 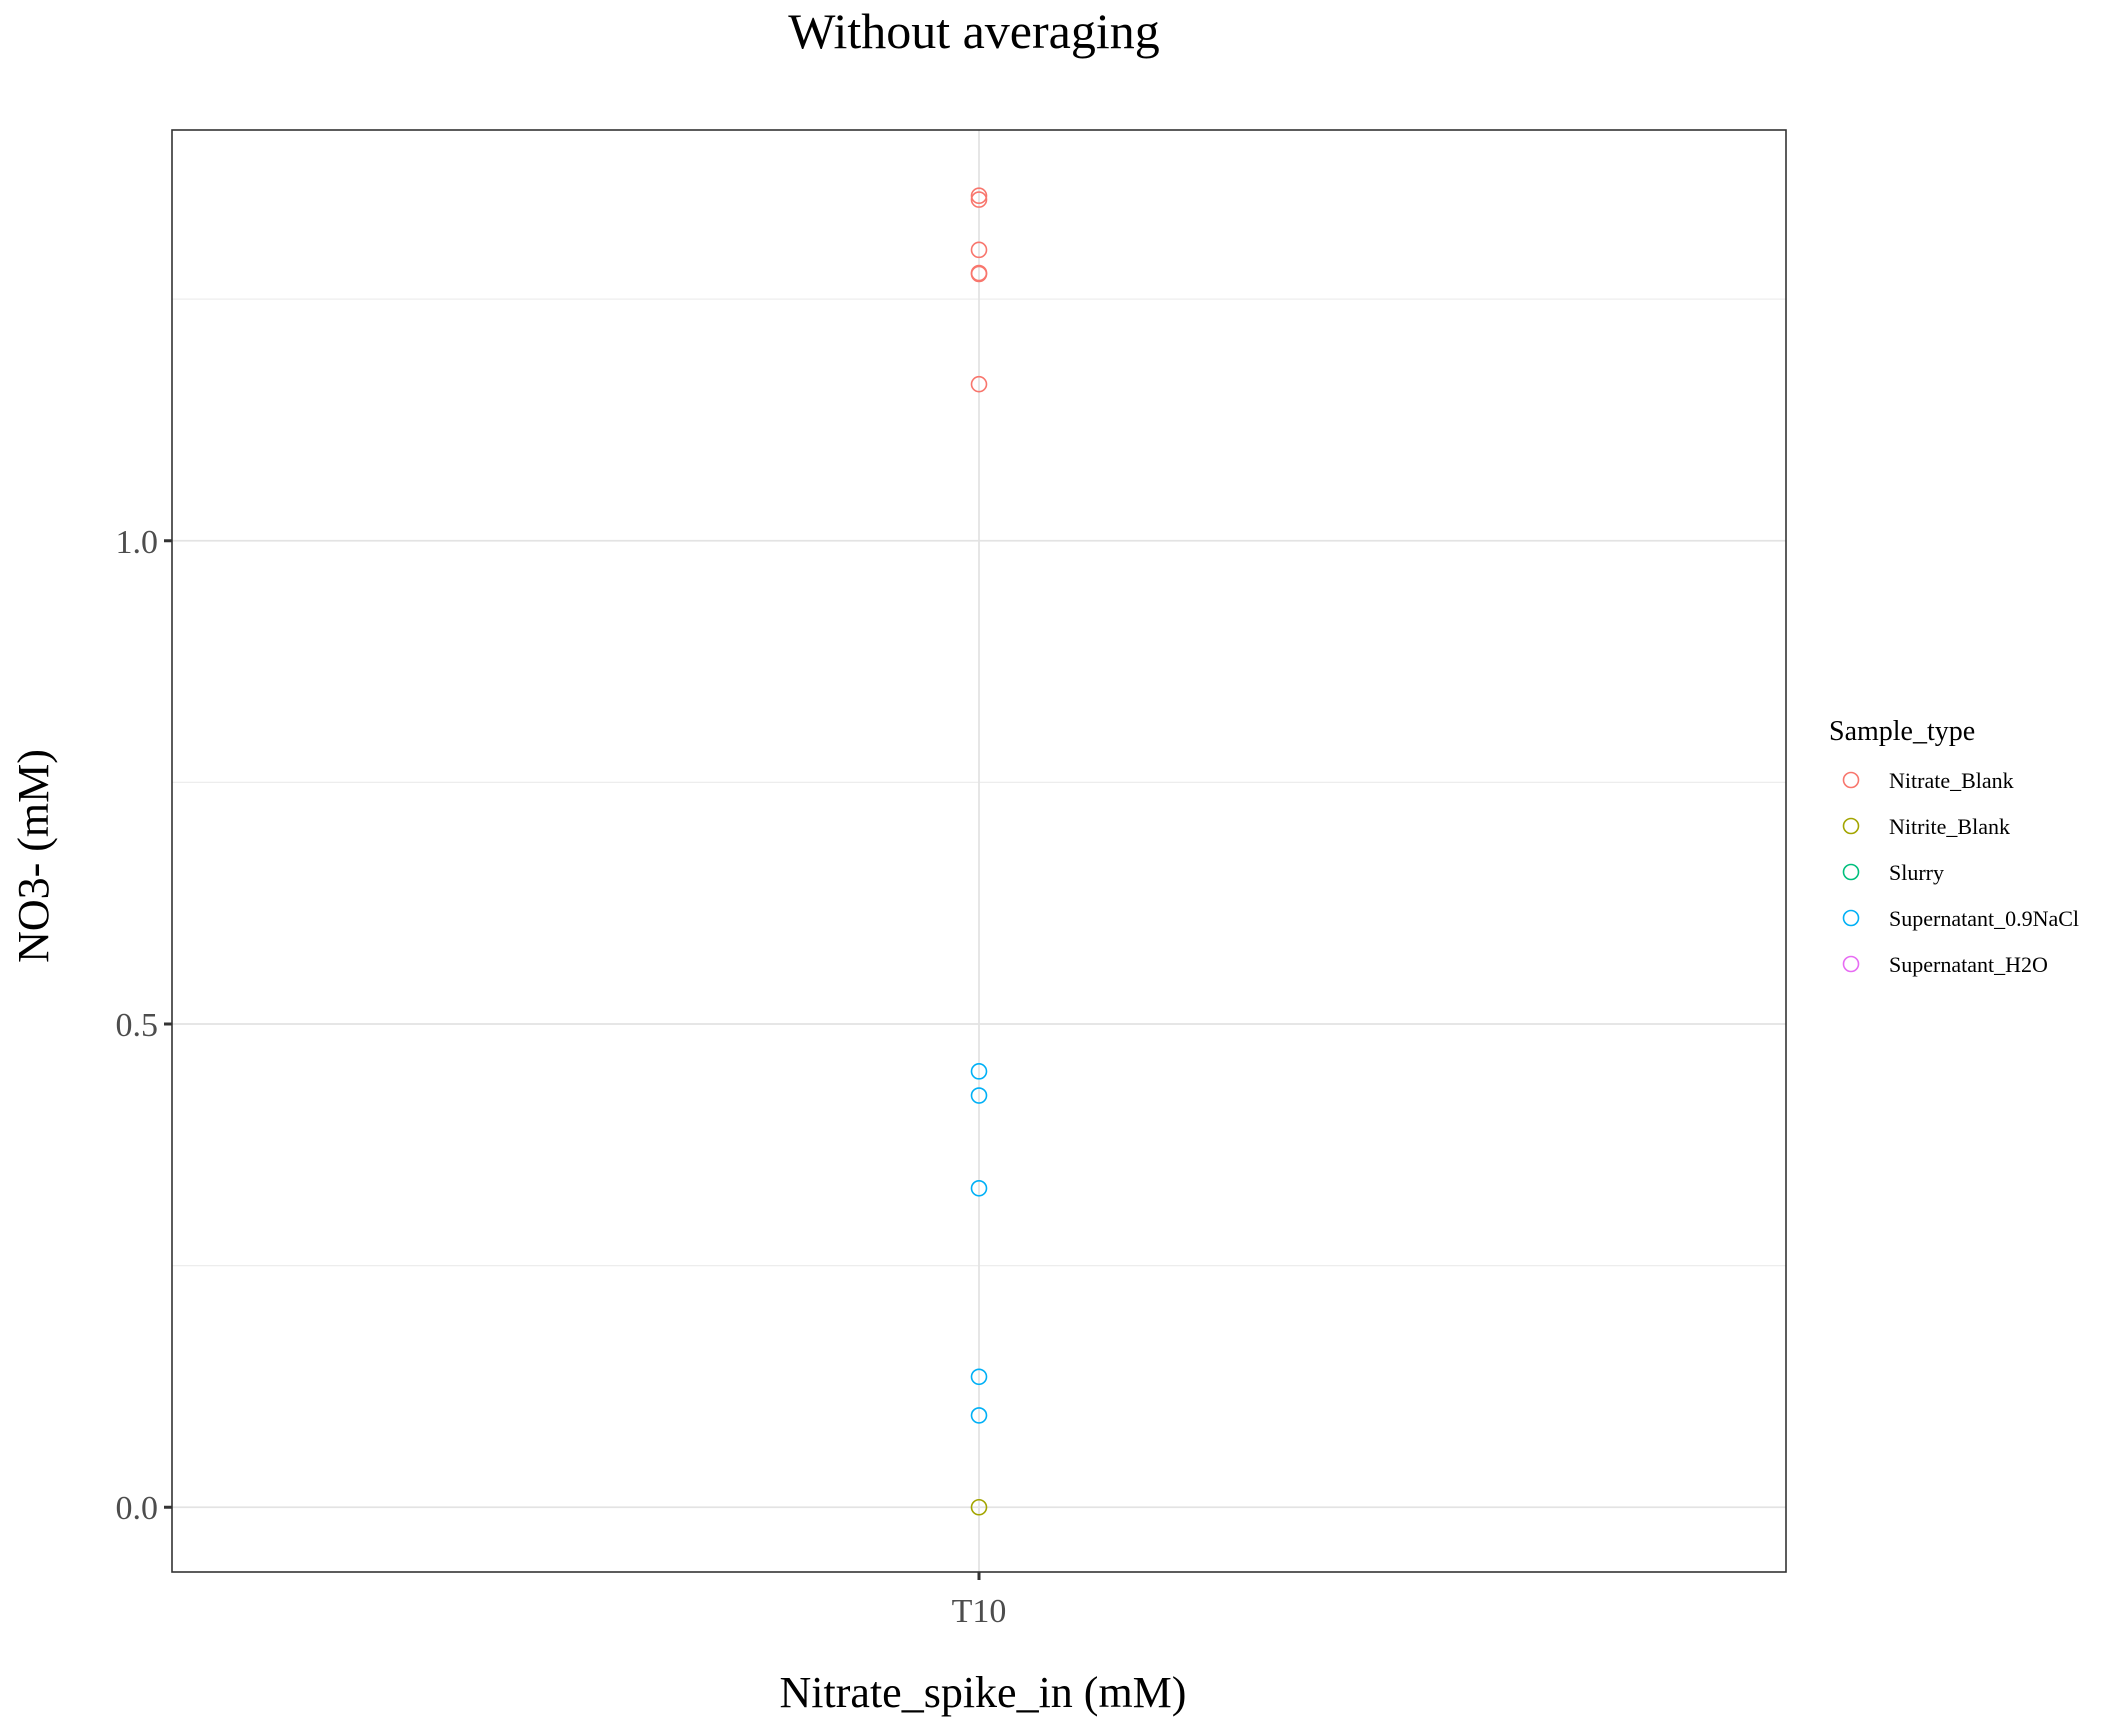 What do you see at coordinates (33, 856) in the screenshot?
I see `y-axis-title: NO3- (mM)` at bounding box center [33, 856].